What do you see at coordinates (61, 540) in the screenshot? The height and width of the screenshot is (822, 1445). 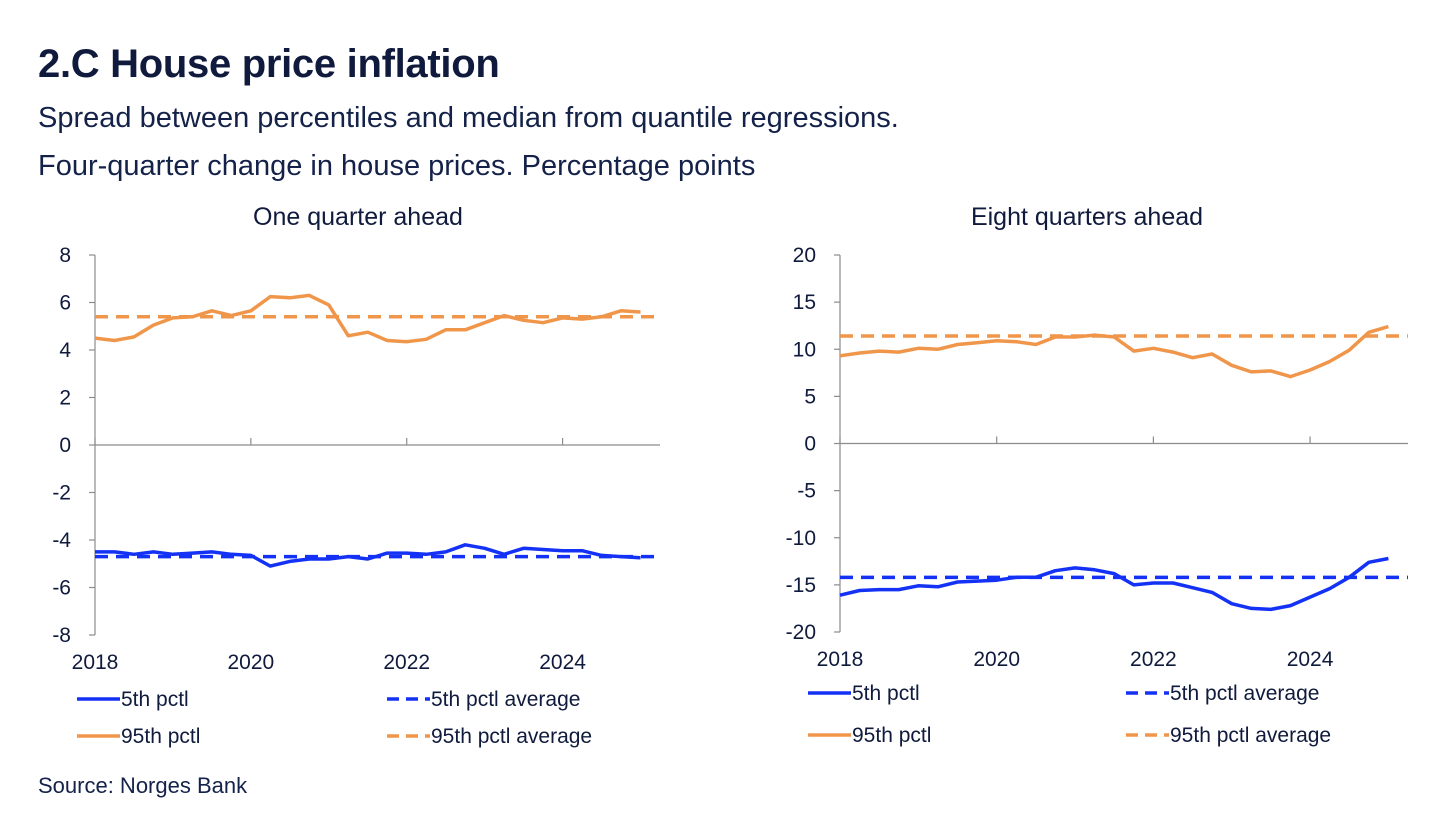 I see `y-tick-label: -4` at bounding box center [61, 540].